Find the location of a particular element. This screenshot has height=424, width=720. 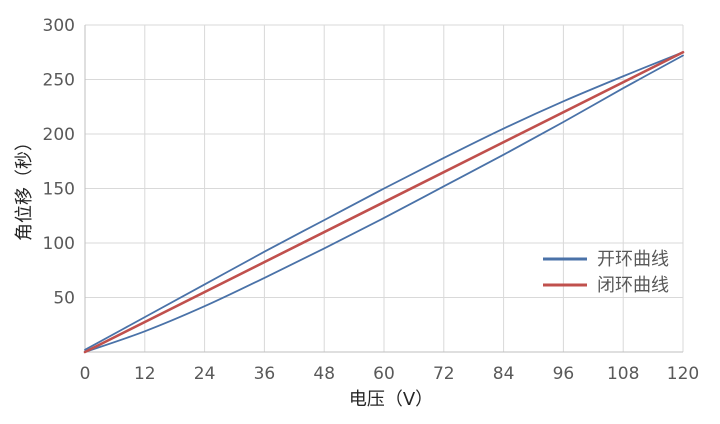

x-tick-label: 0 is located at coordinates (85, 374).